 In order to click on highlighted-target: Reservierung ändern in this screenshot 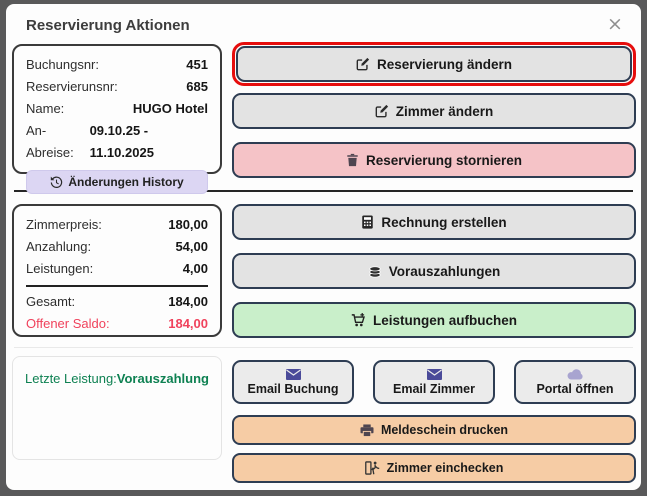, I will do `click(434, 64)`.